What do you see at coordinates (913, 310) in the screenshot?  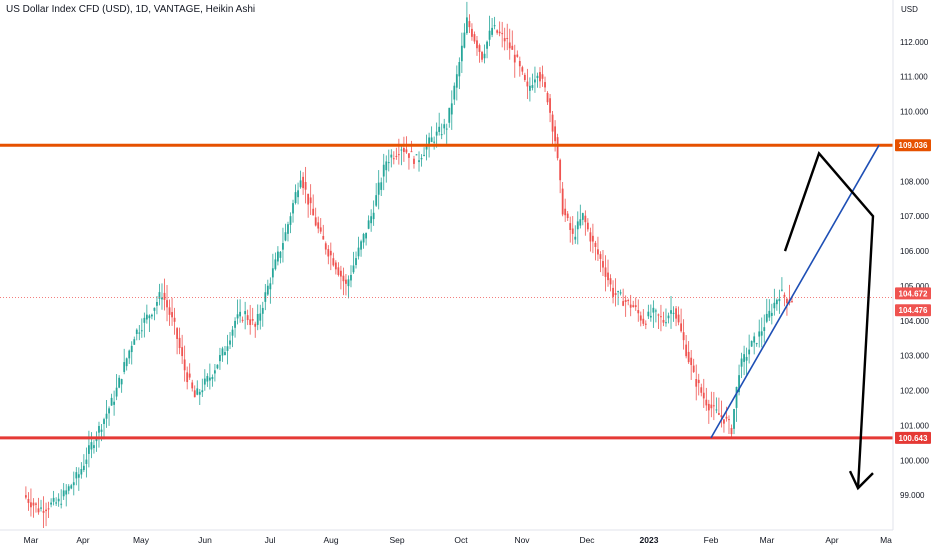 I see `price-label-badge: 104.476` at bounding box center [913, 310].